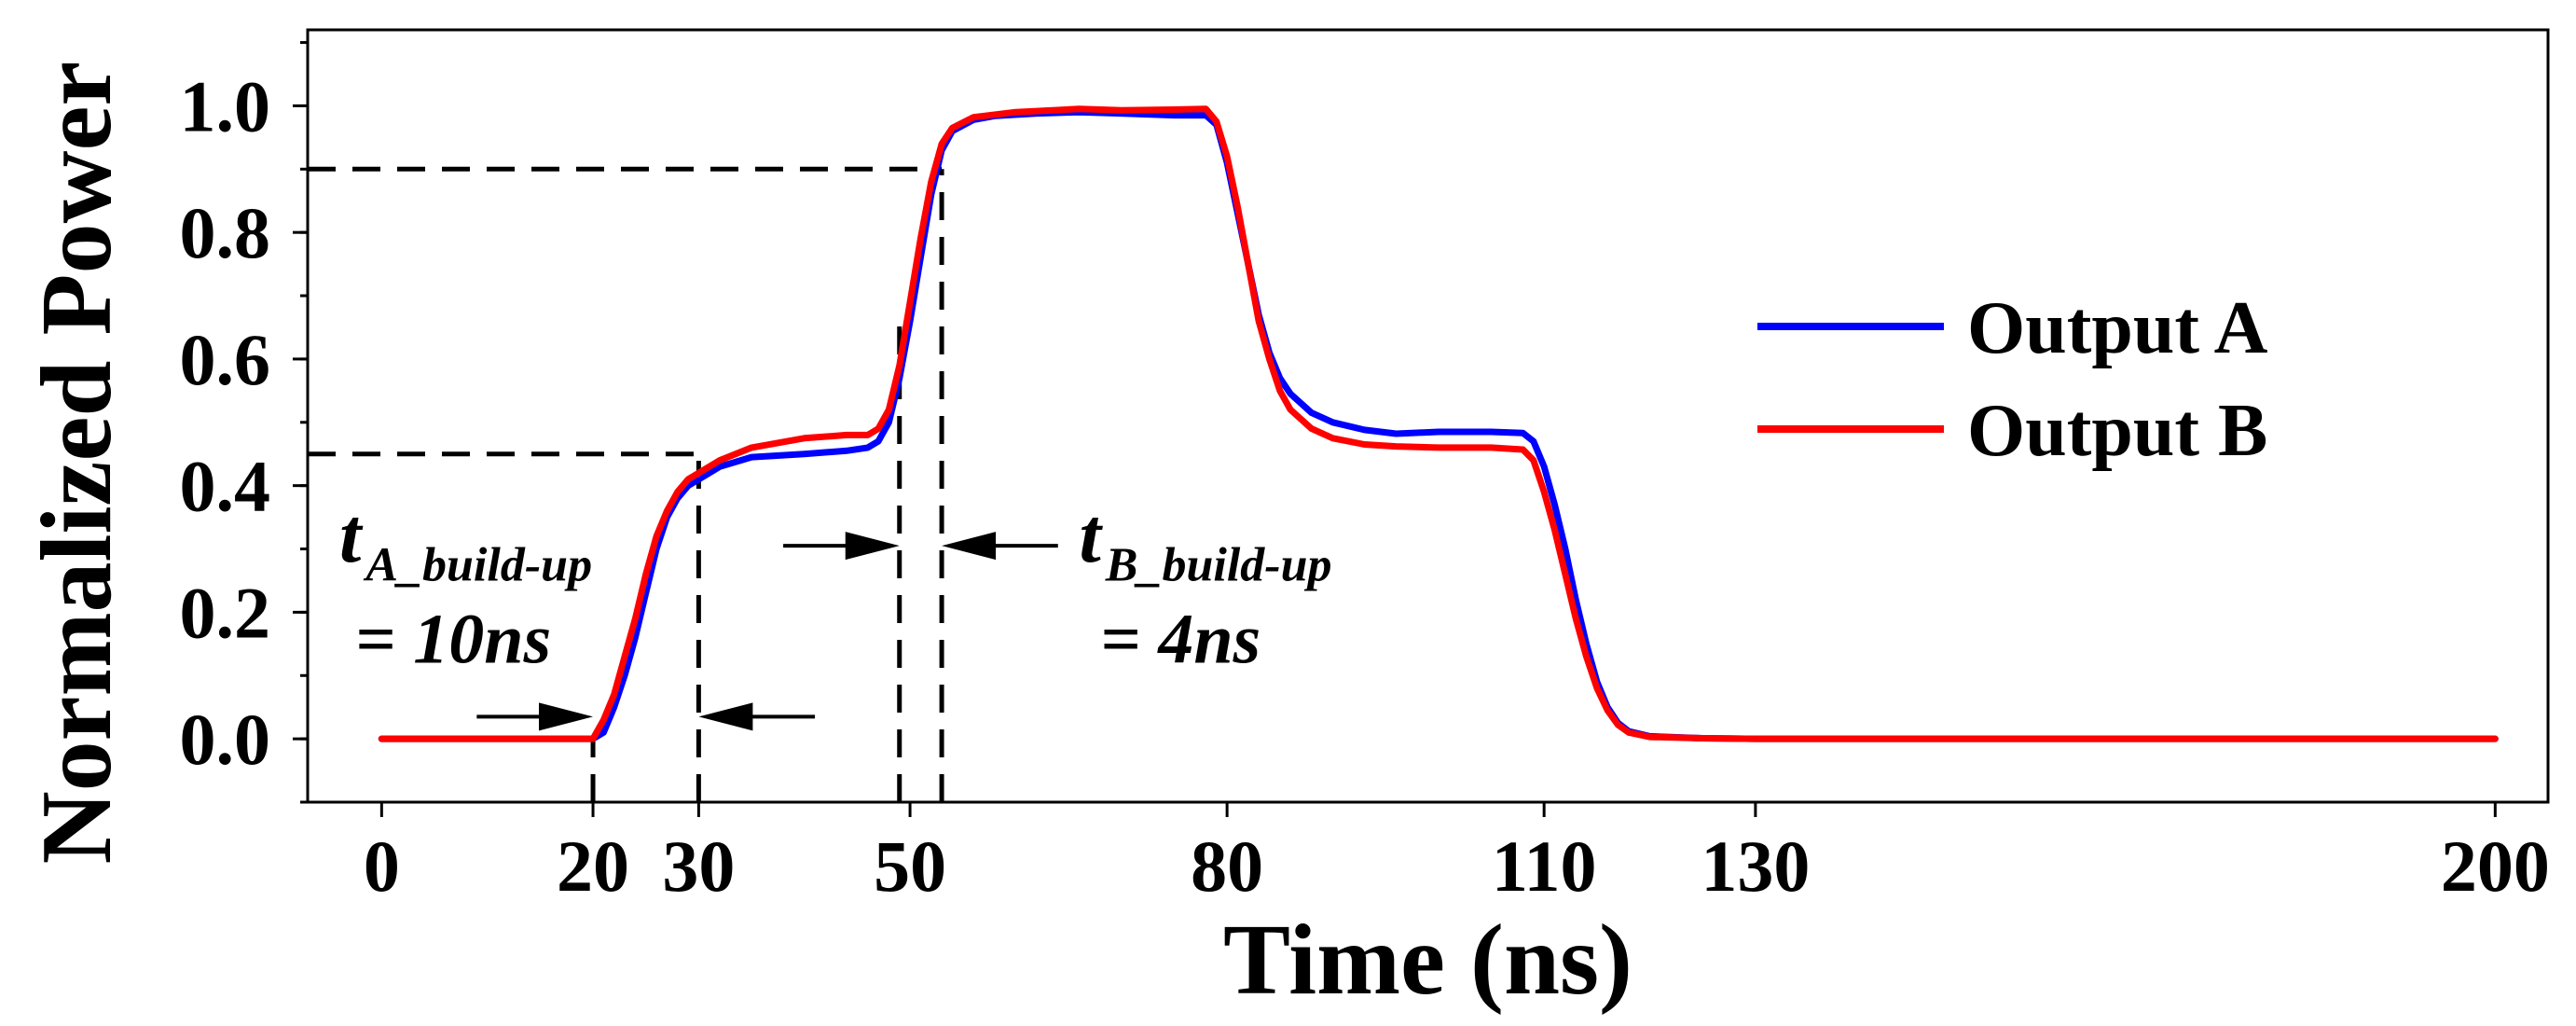  I want to click on x-tick-label: 50, so click(910, 866).